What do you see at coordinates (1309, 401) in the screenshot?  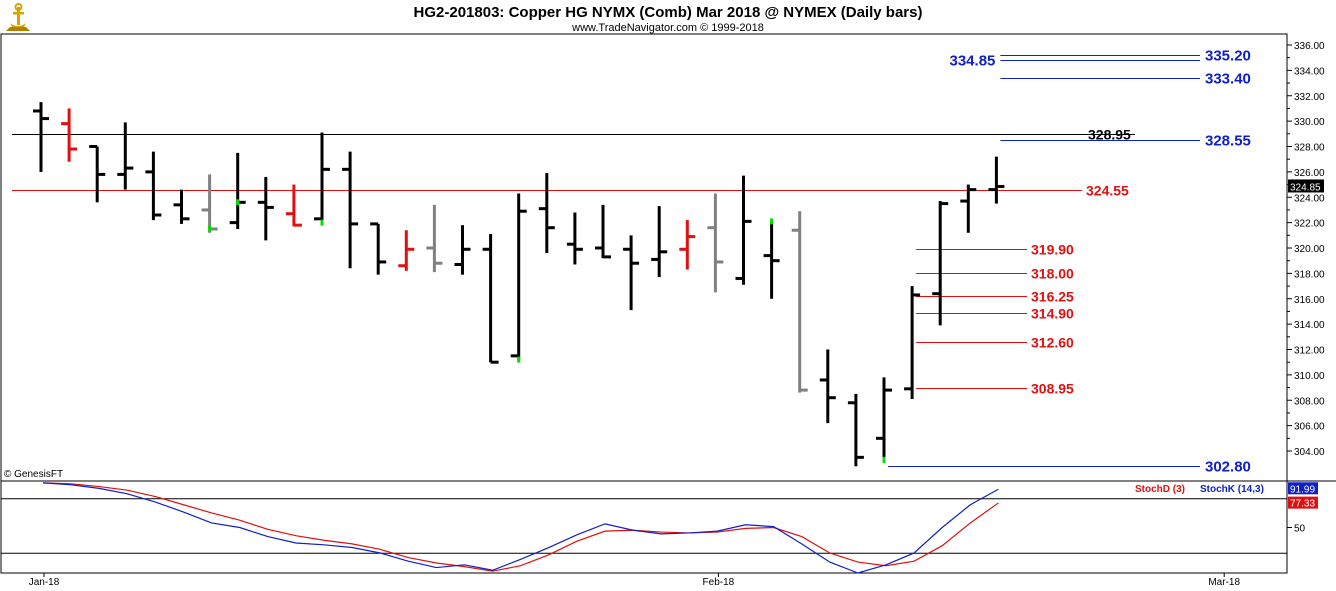 I see `price-tick-label: 308.00` at bounding box center [1309, 401].